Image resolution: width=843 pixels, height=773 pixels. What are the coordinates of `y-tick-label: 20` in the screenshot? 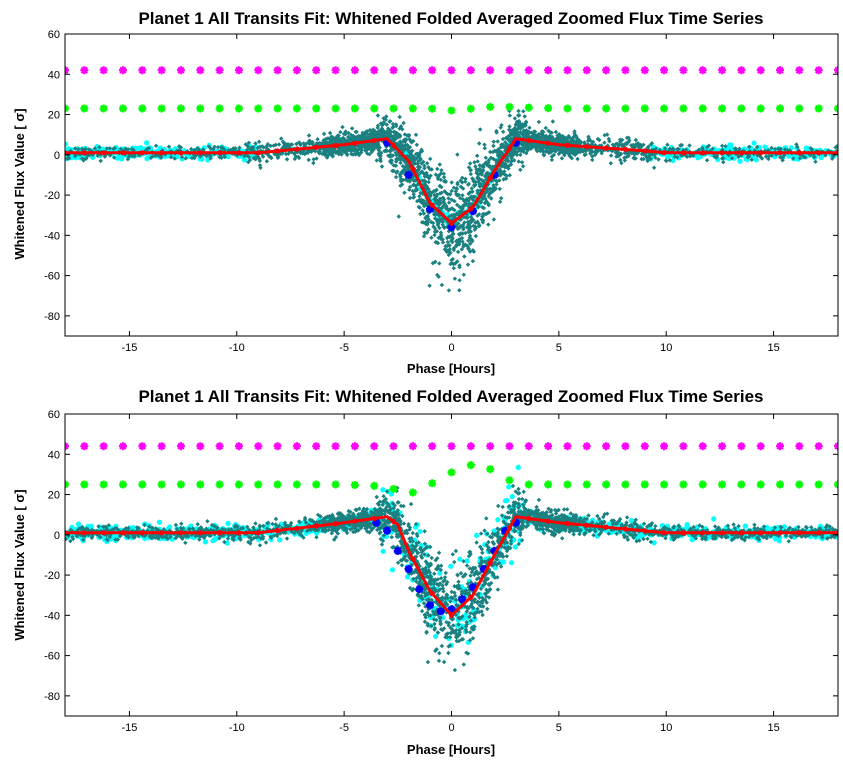 It's located at (54, 496).